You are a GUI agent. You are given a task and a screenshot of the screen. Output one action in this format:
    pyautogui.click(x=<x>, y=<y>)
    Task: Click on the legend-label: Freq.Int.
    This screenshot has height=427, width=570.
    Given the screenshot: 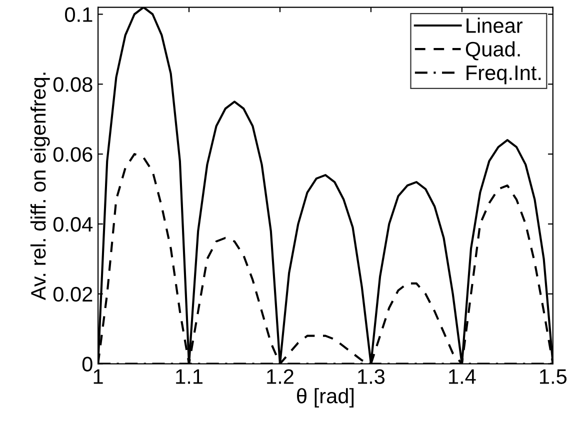 What is the action you would take?
    pyautogui.click(x=503, y=75)
    